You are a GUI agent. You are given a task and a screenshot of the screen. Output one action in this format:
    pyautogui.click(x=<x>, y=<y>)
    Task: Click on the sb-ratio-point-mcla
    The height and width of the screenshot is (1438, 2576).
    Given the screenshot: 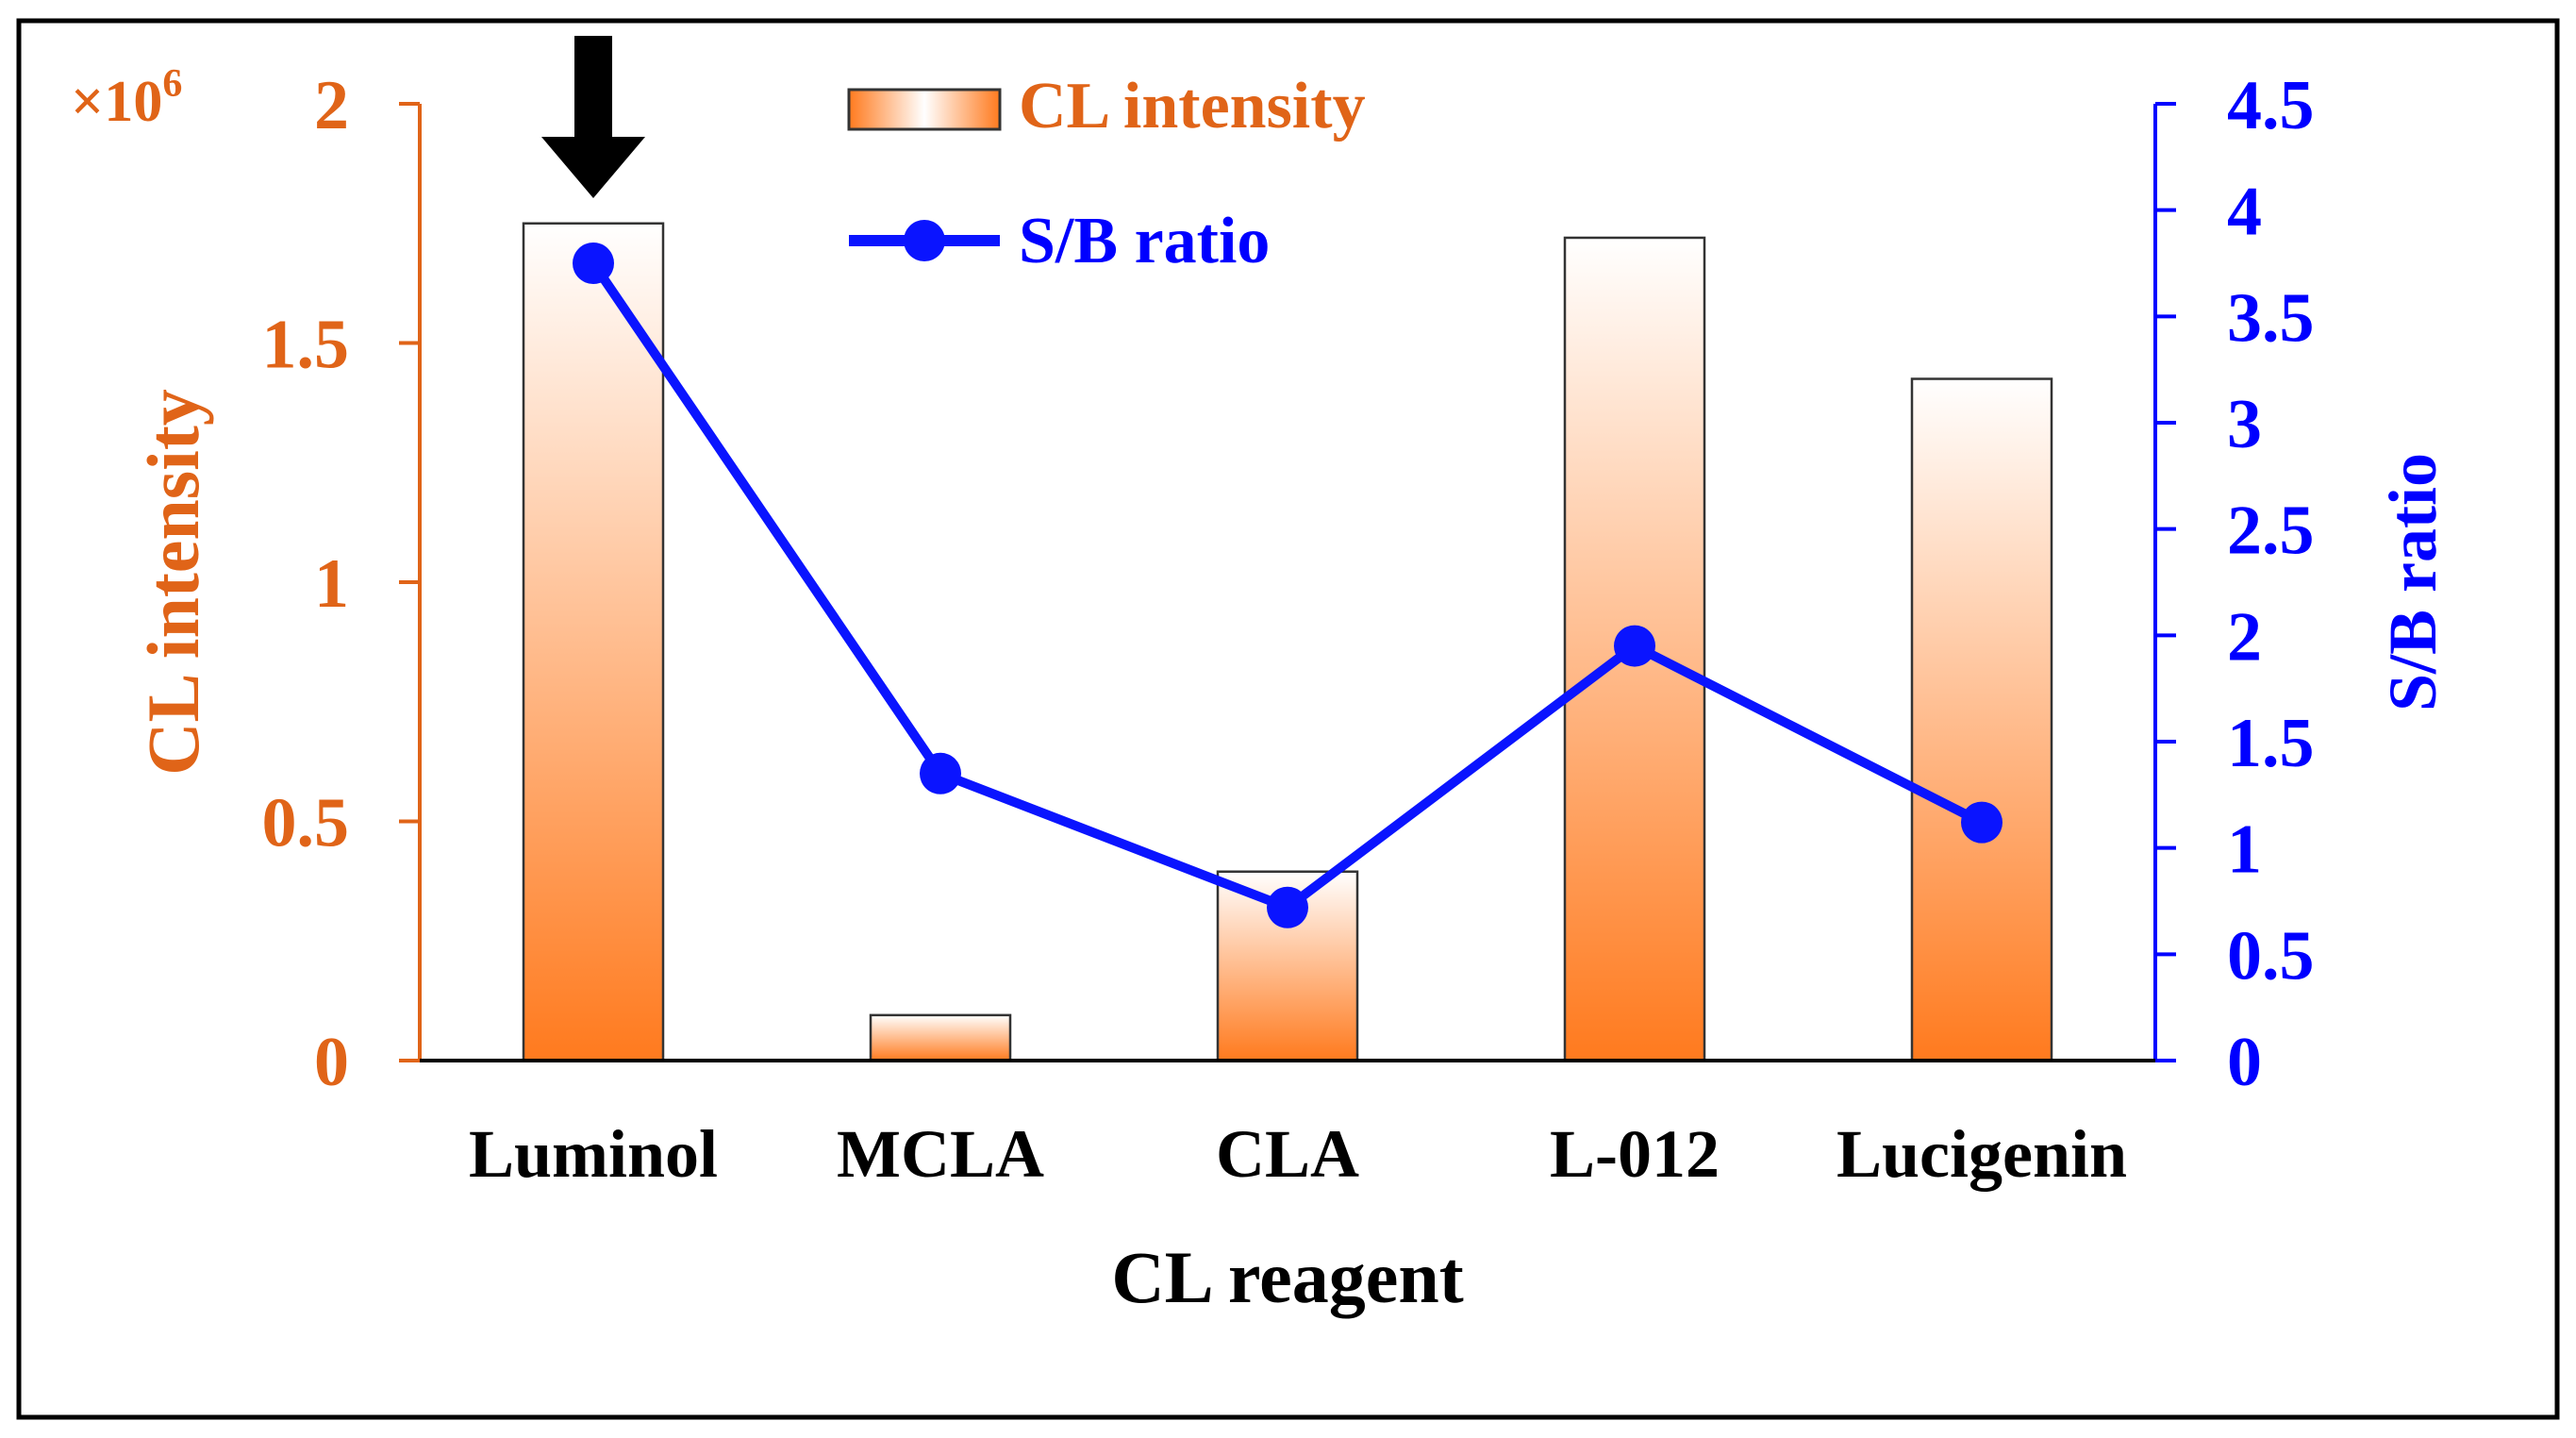 What is the action you would take?
    pyautogui.click(x=940, y=773)
    